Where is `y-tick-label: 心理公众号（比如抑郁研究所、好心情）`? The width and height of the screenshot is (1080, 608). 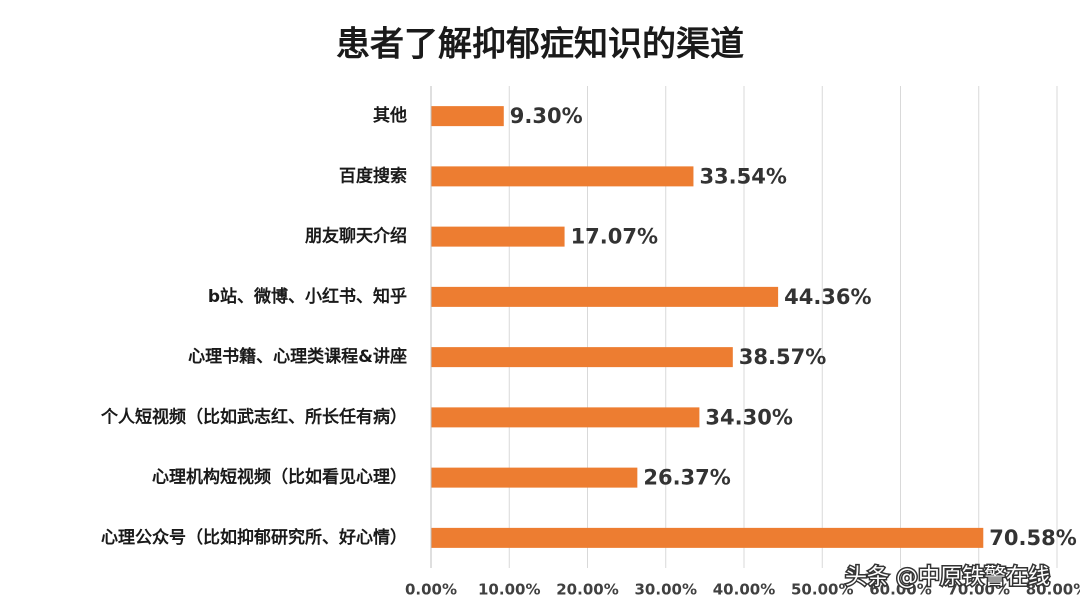 y-tick-label: 心理公众号（比如抑郁研究所、好心情） is located at coordinates (254, 537).